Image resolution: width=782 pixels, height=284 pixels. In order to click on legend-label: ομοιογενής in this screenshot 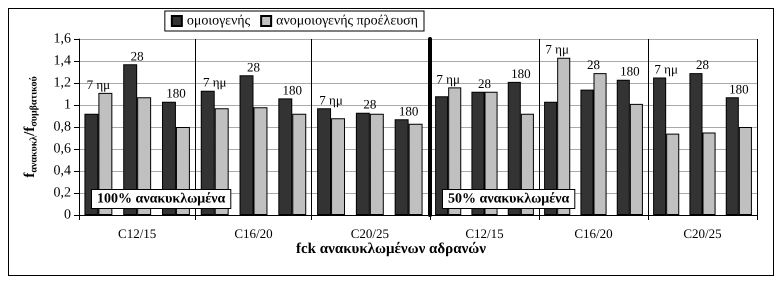, I will do `click(218, 21)`.